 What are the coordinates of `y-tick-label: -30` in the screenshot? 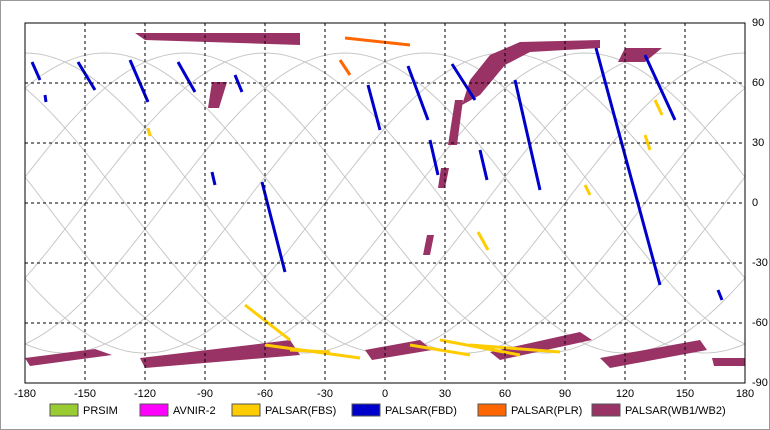 It's located at (760, 263).